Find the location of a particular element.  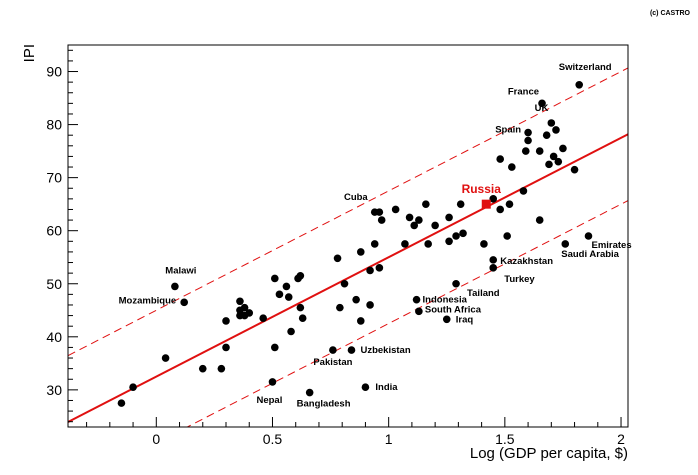

point-label: Indonesia is located at coordinates (445, 300).